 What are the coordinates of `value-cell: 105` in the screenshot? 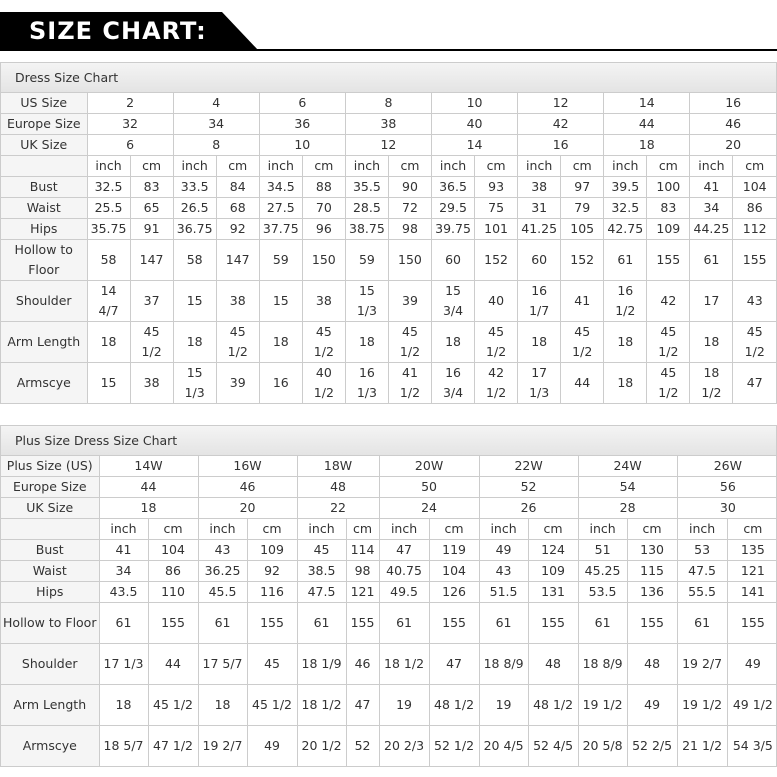 It's located at (582, 229).